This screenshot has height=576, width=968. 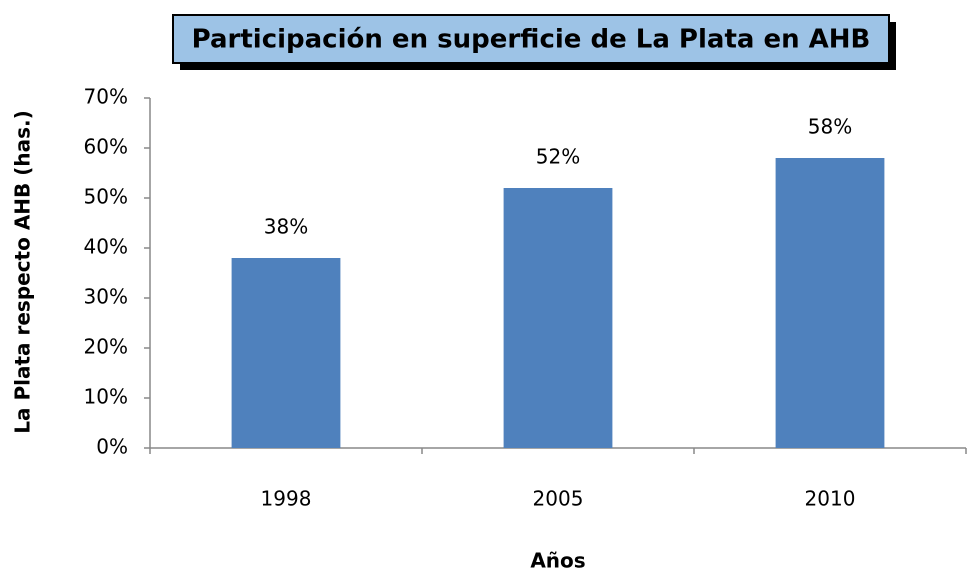 What do you see at coordinates (286, 227) in the screenshot?
I see `data-label: 38%` at bounding box center [286, 227].